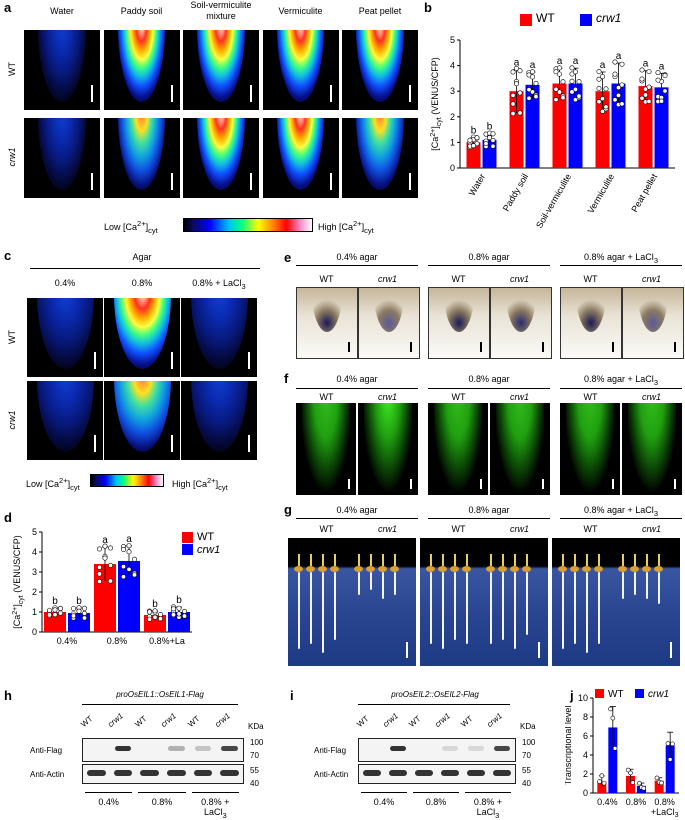 The image size is (685, 820). Describe the element at coordinates (249, 360) in the screenshot. I see `panel-c-image-r0-c2-scale-bar` at that location.